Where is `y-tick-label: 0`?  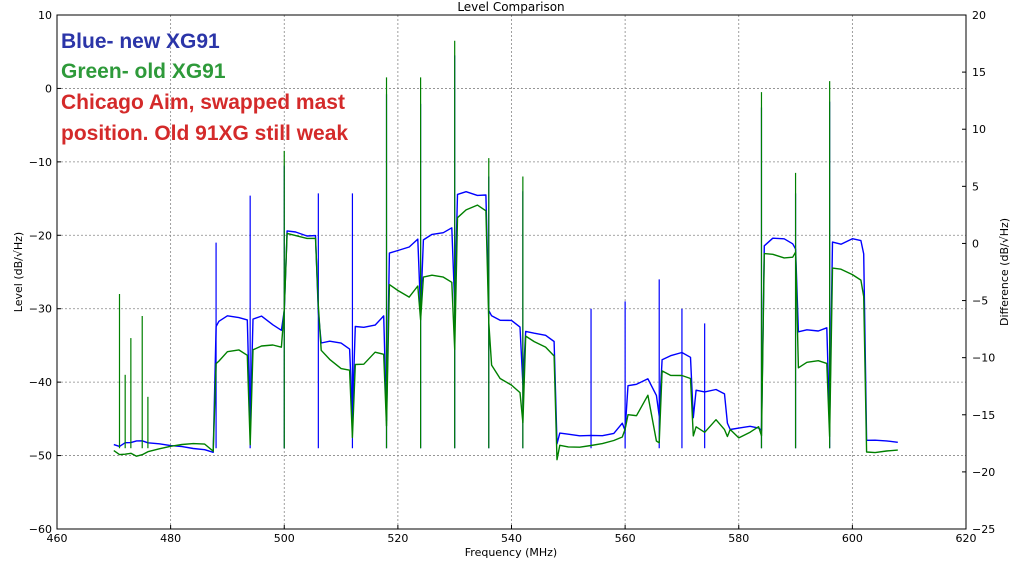
y-tick-label: 0 is located at coordinates (48, 88).